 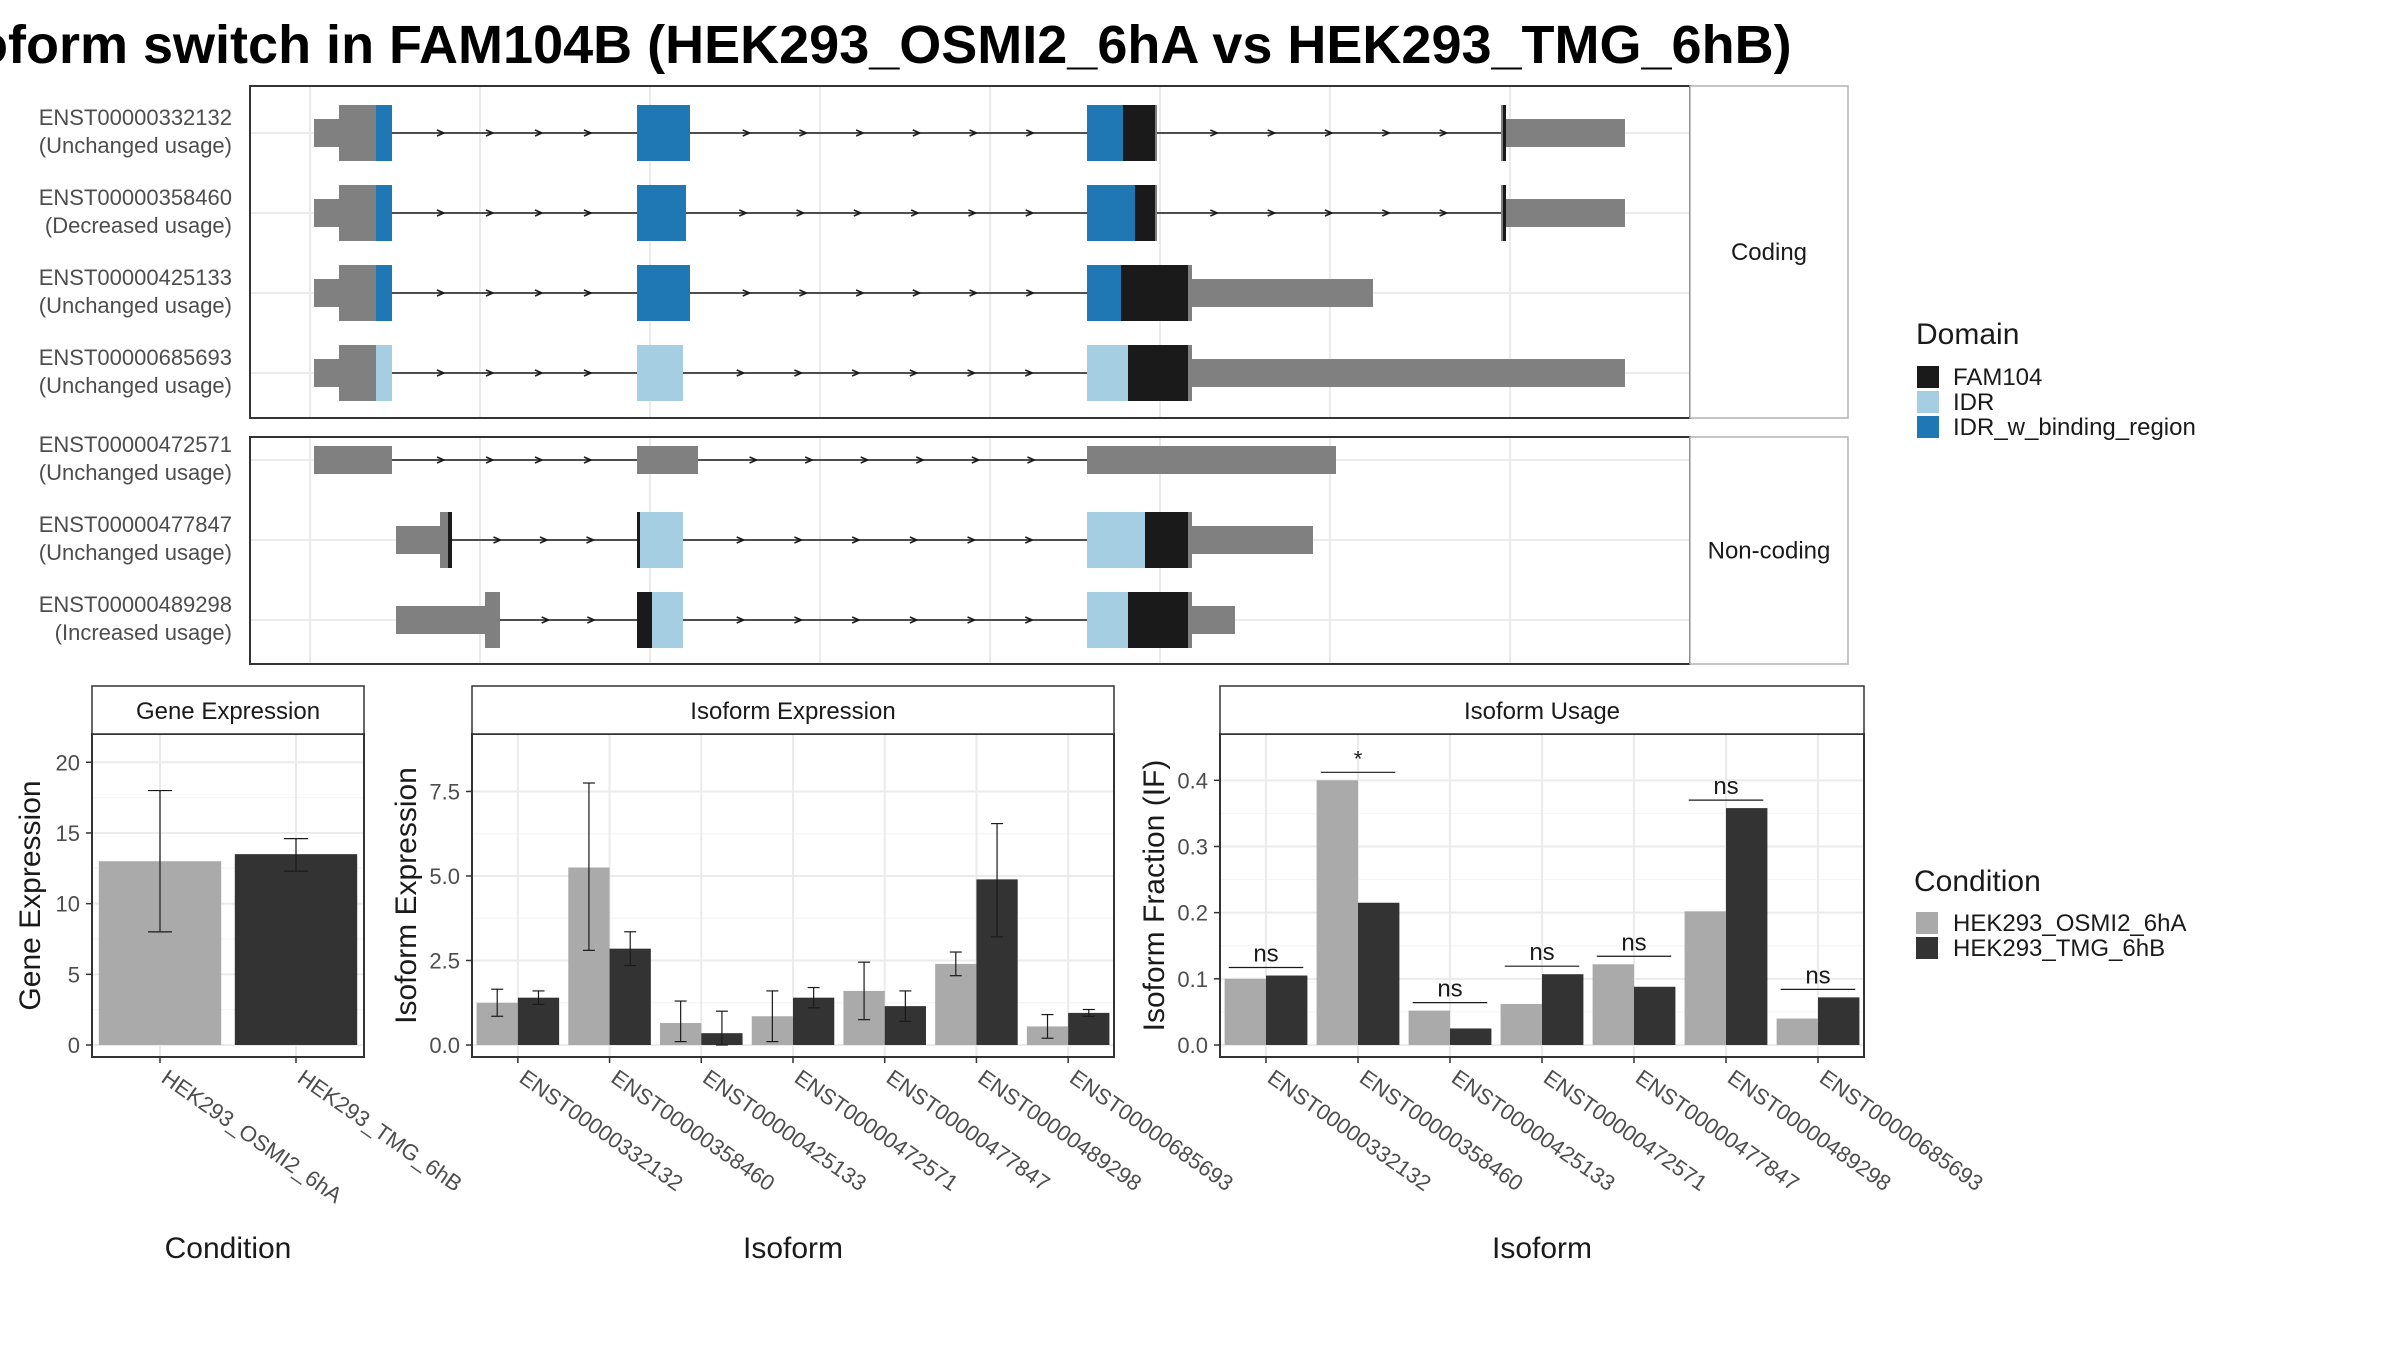 I want to click on bar-HEK293_OSMI2_6hA-ENST00000358460, so click(x=1337, y=912).